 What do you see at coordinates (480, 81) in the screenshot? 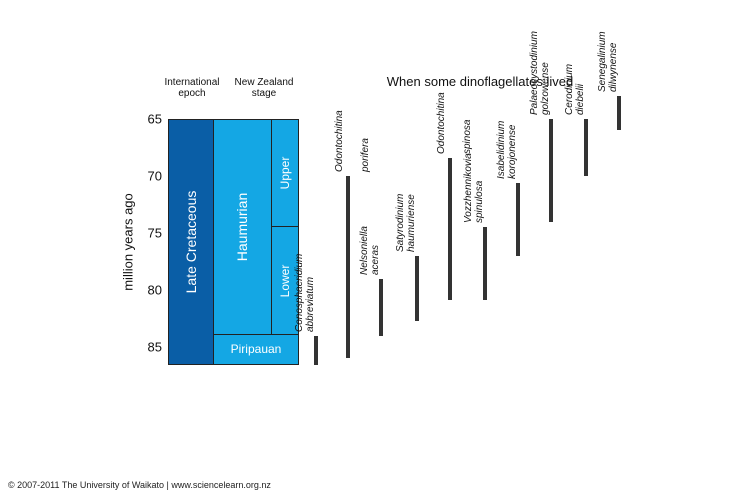
I see `header-main-title: When some dinoflagellates lived` at bounding box center [480, 81].